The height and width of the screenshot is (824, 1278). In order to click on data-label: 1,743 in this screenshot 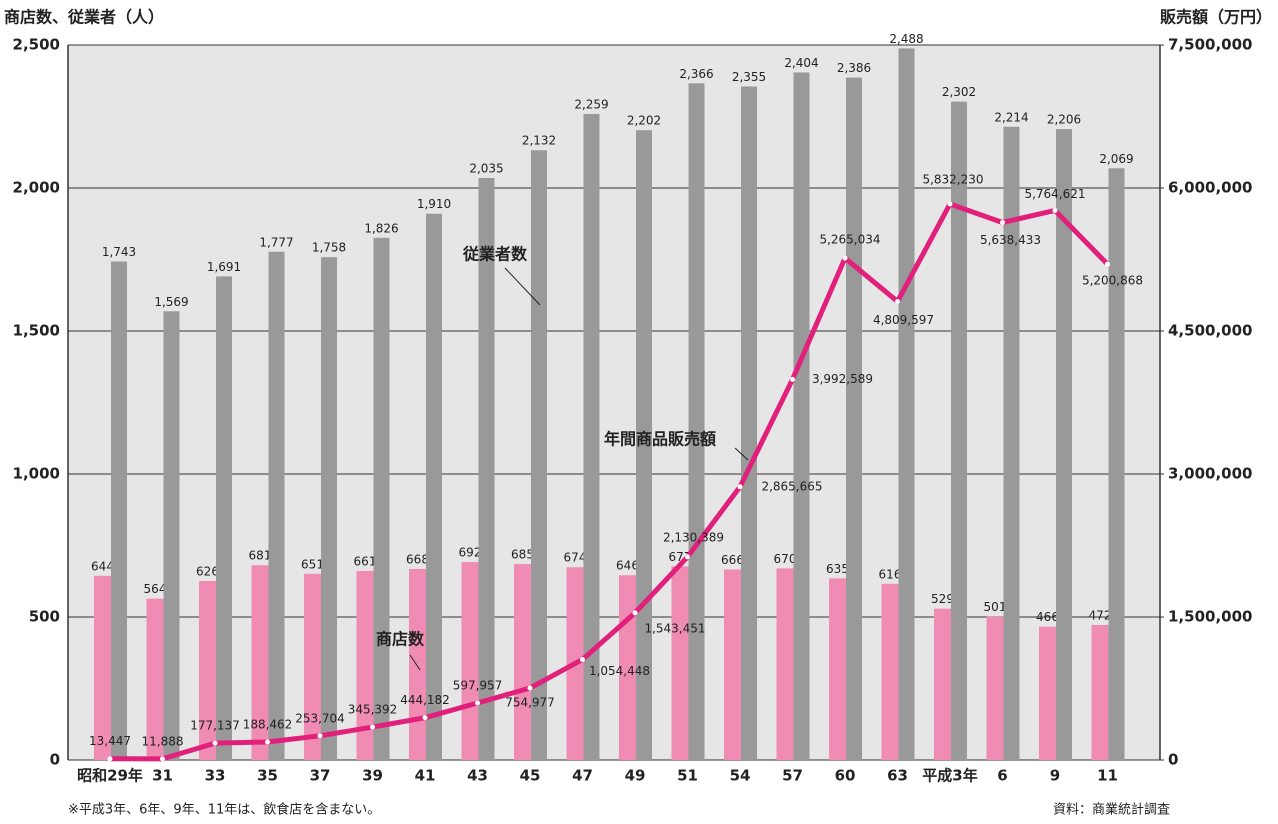, I will do `click(119, 252)`.